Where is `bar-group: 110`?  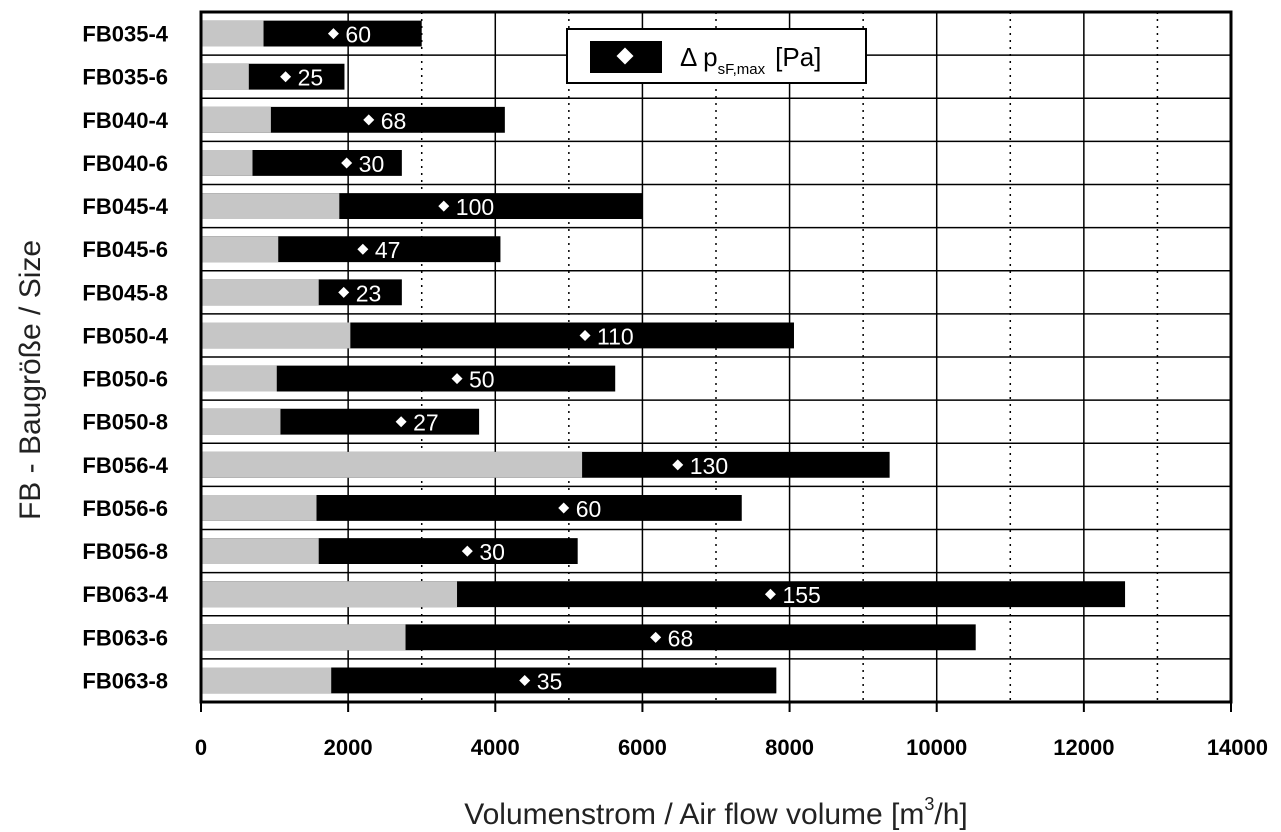 bar-group: 110 is located at coordinates (497, 335).